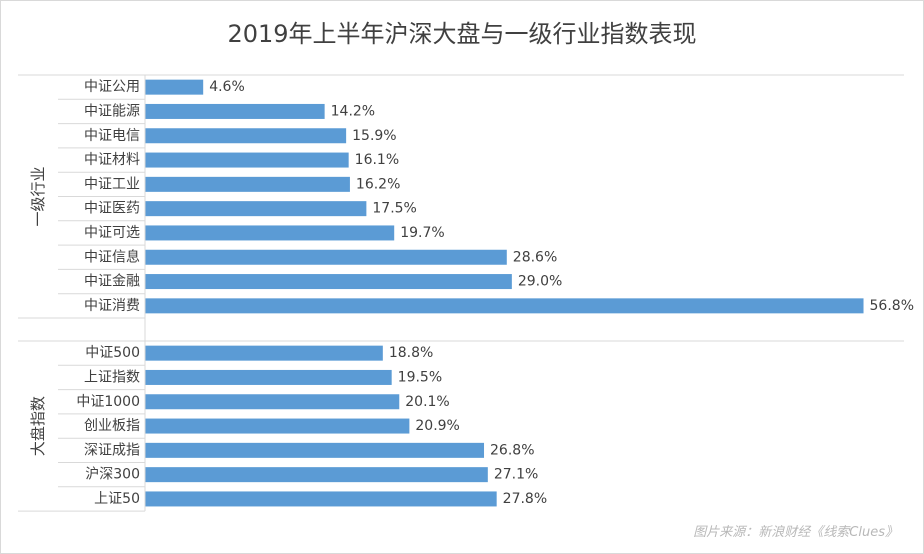 The height and width of the screenshot is (554, 924). What do you see at coordinates (525, 499) in the screenshot?
I see `data-label: 27.8%` at bounding box center [525, 499].